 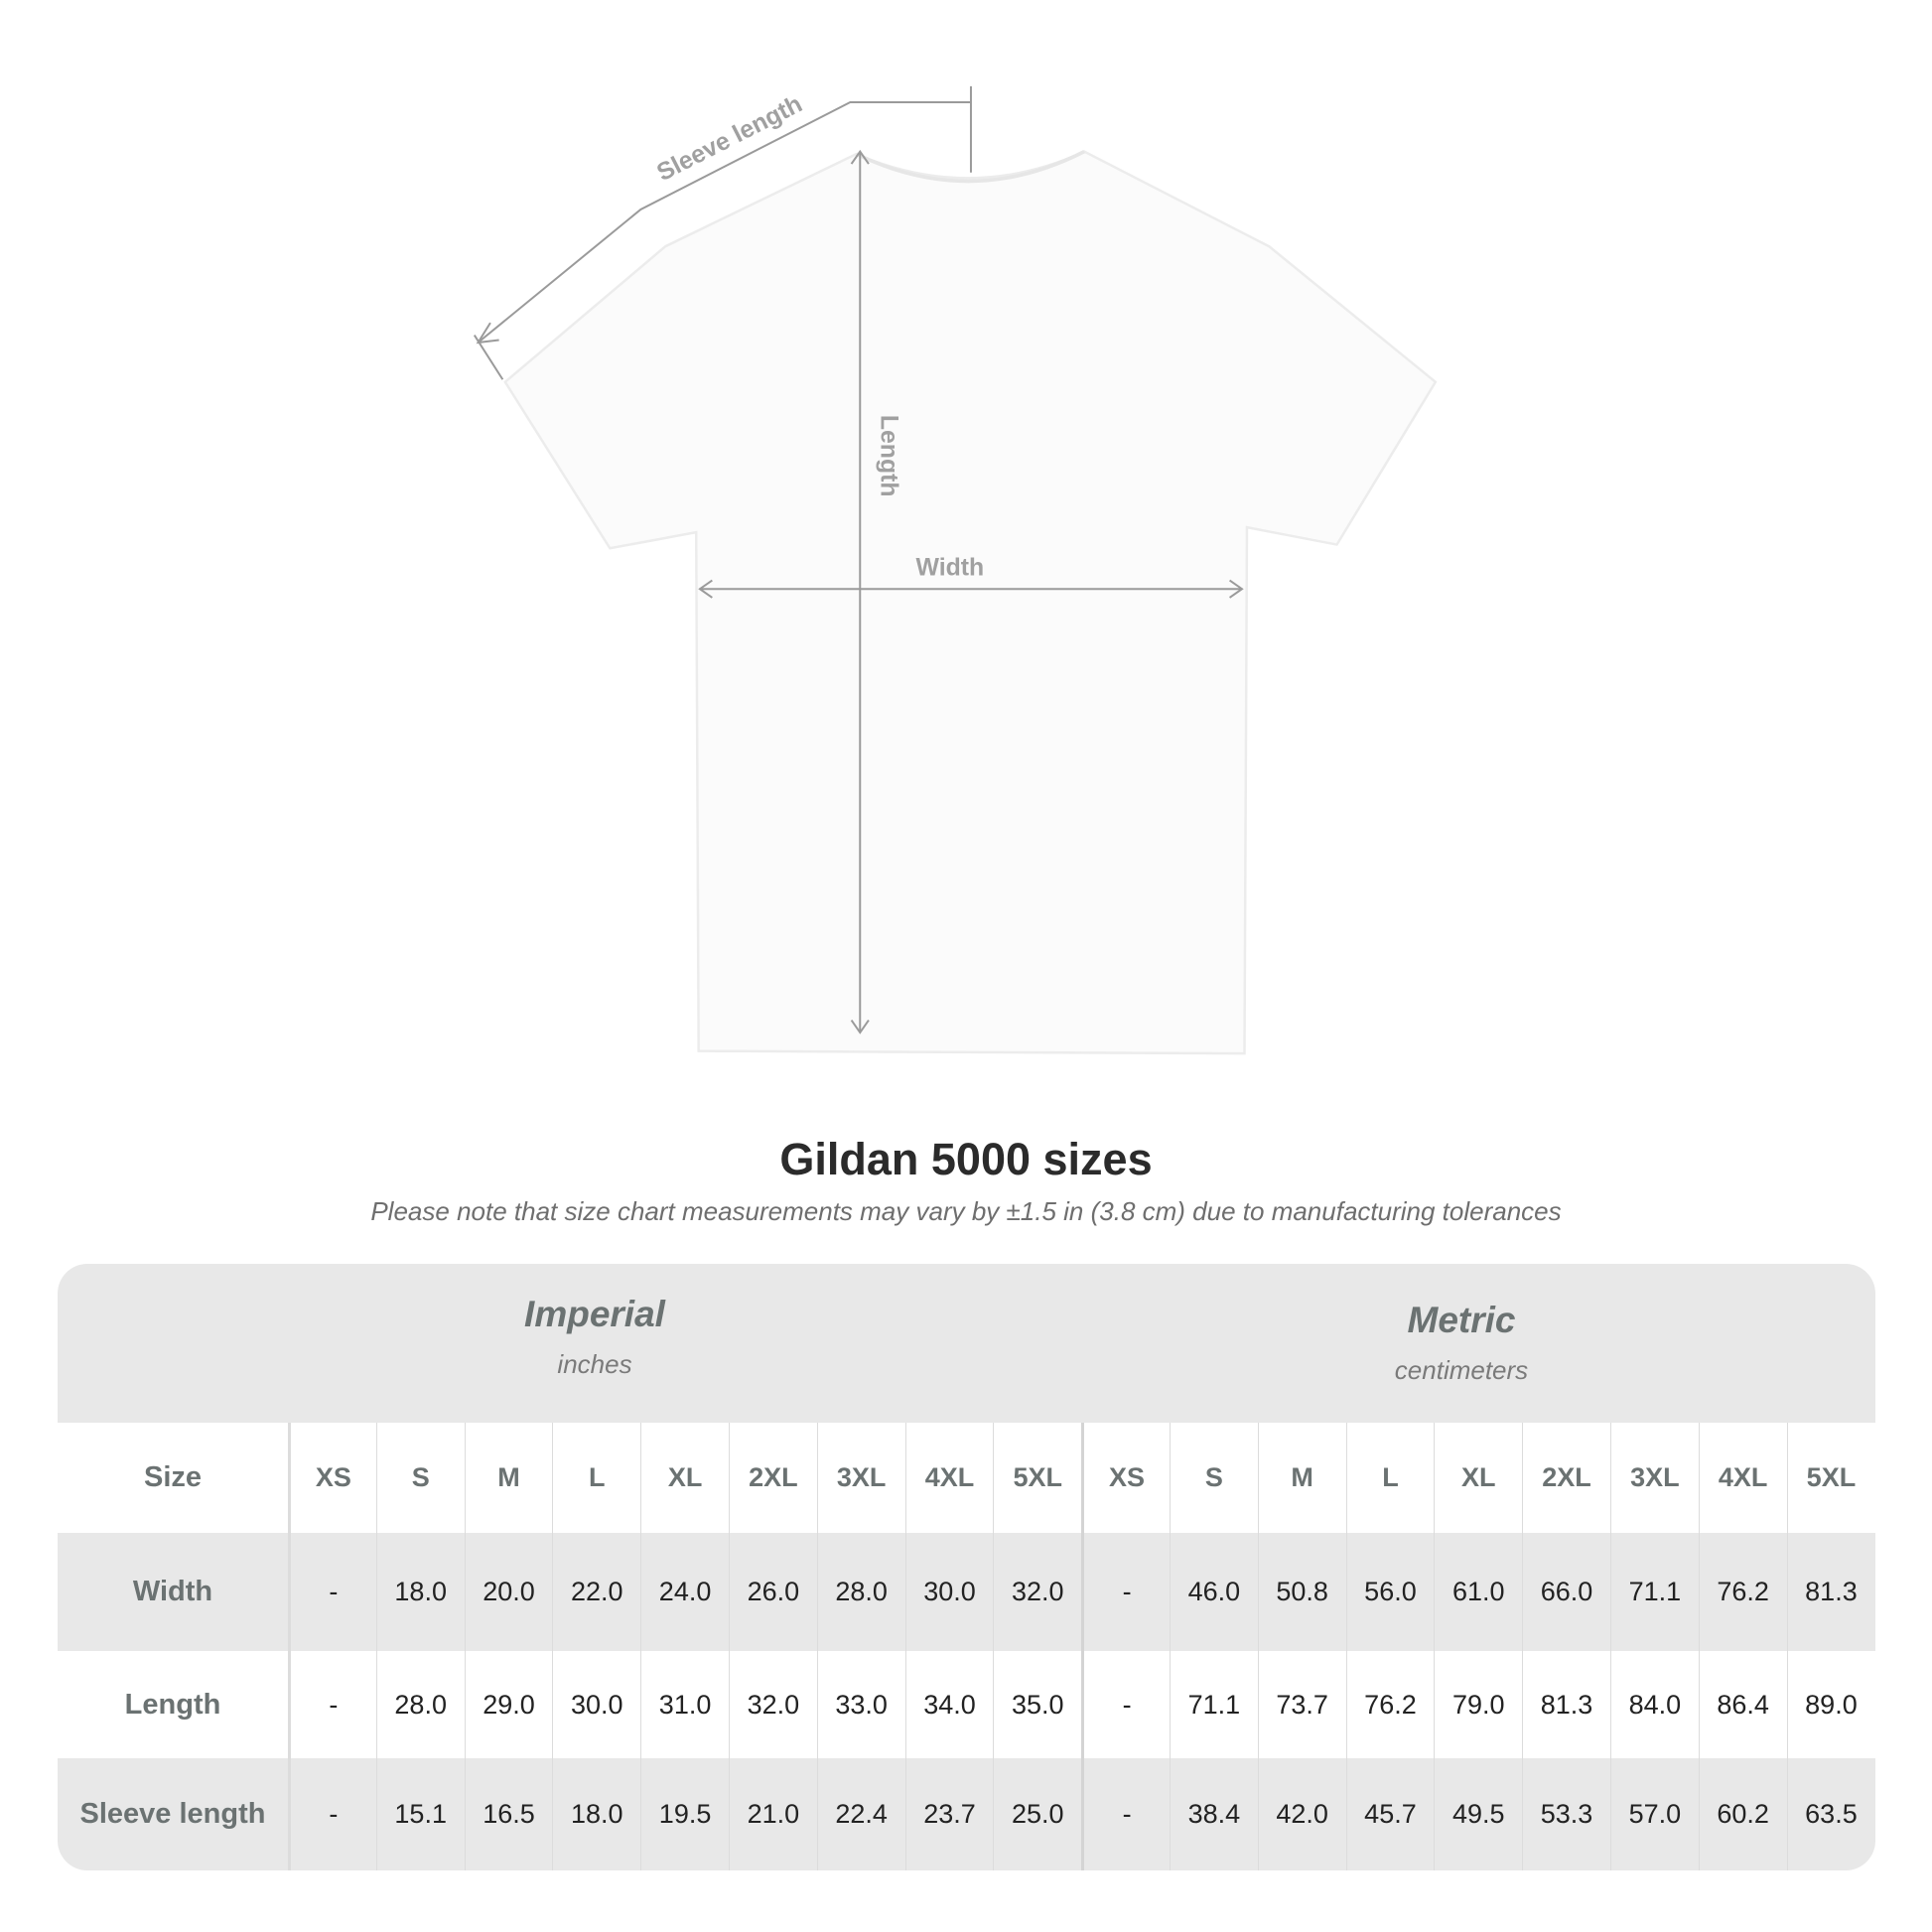 I want to click on metric-value-cell: 56.0, so click(x=1390, y=1592).